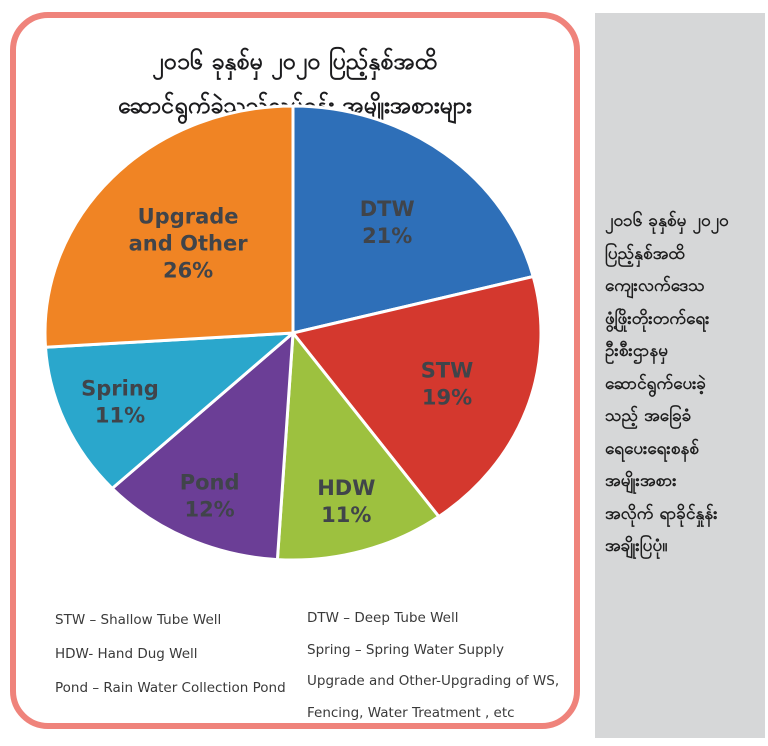 The image size is (768, 746). I want to click on pie-slice-pond, so click(202, 446).